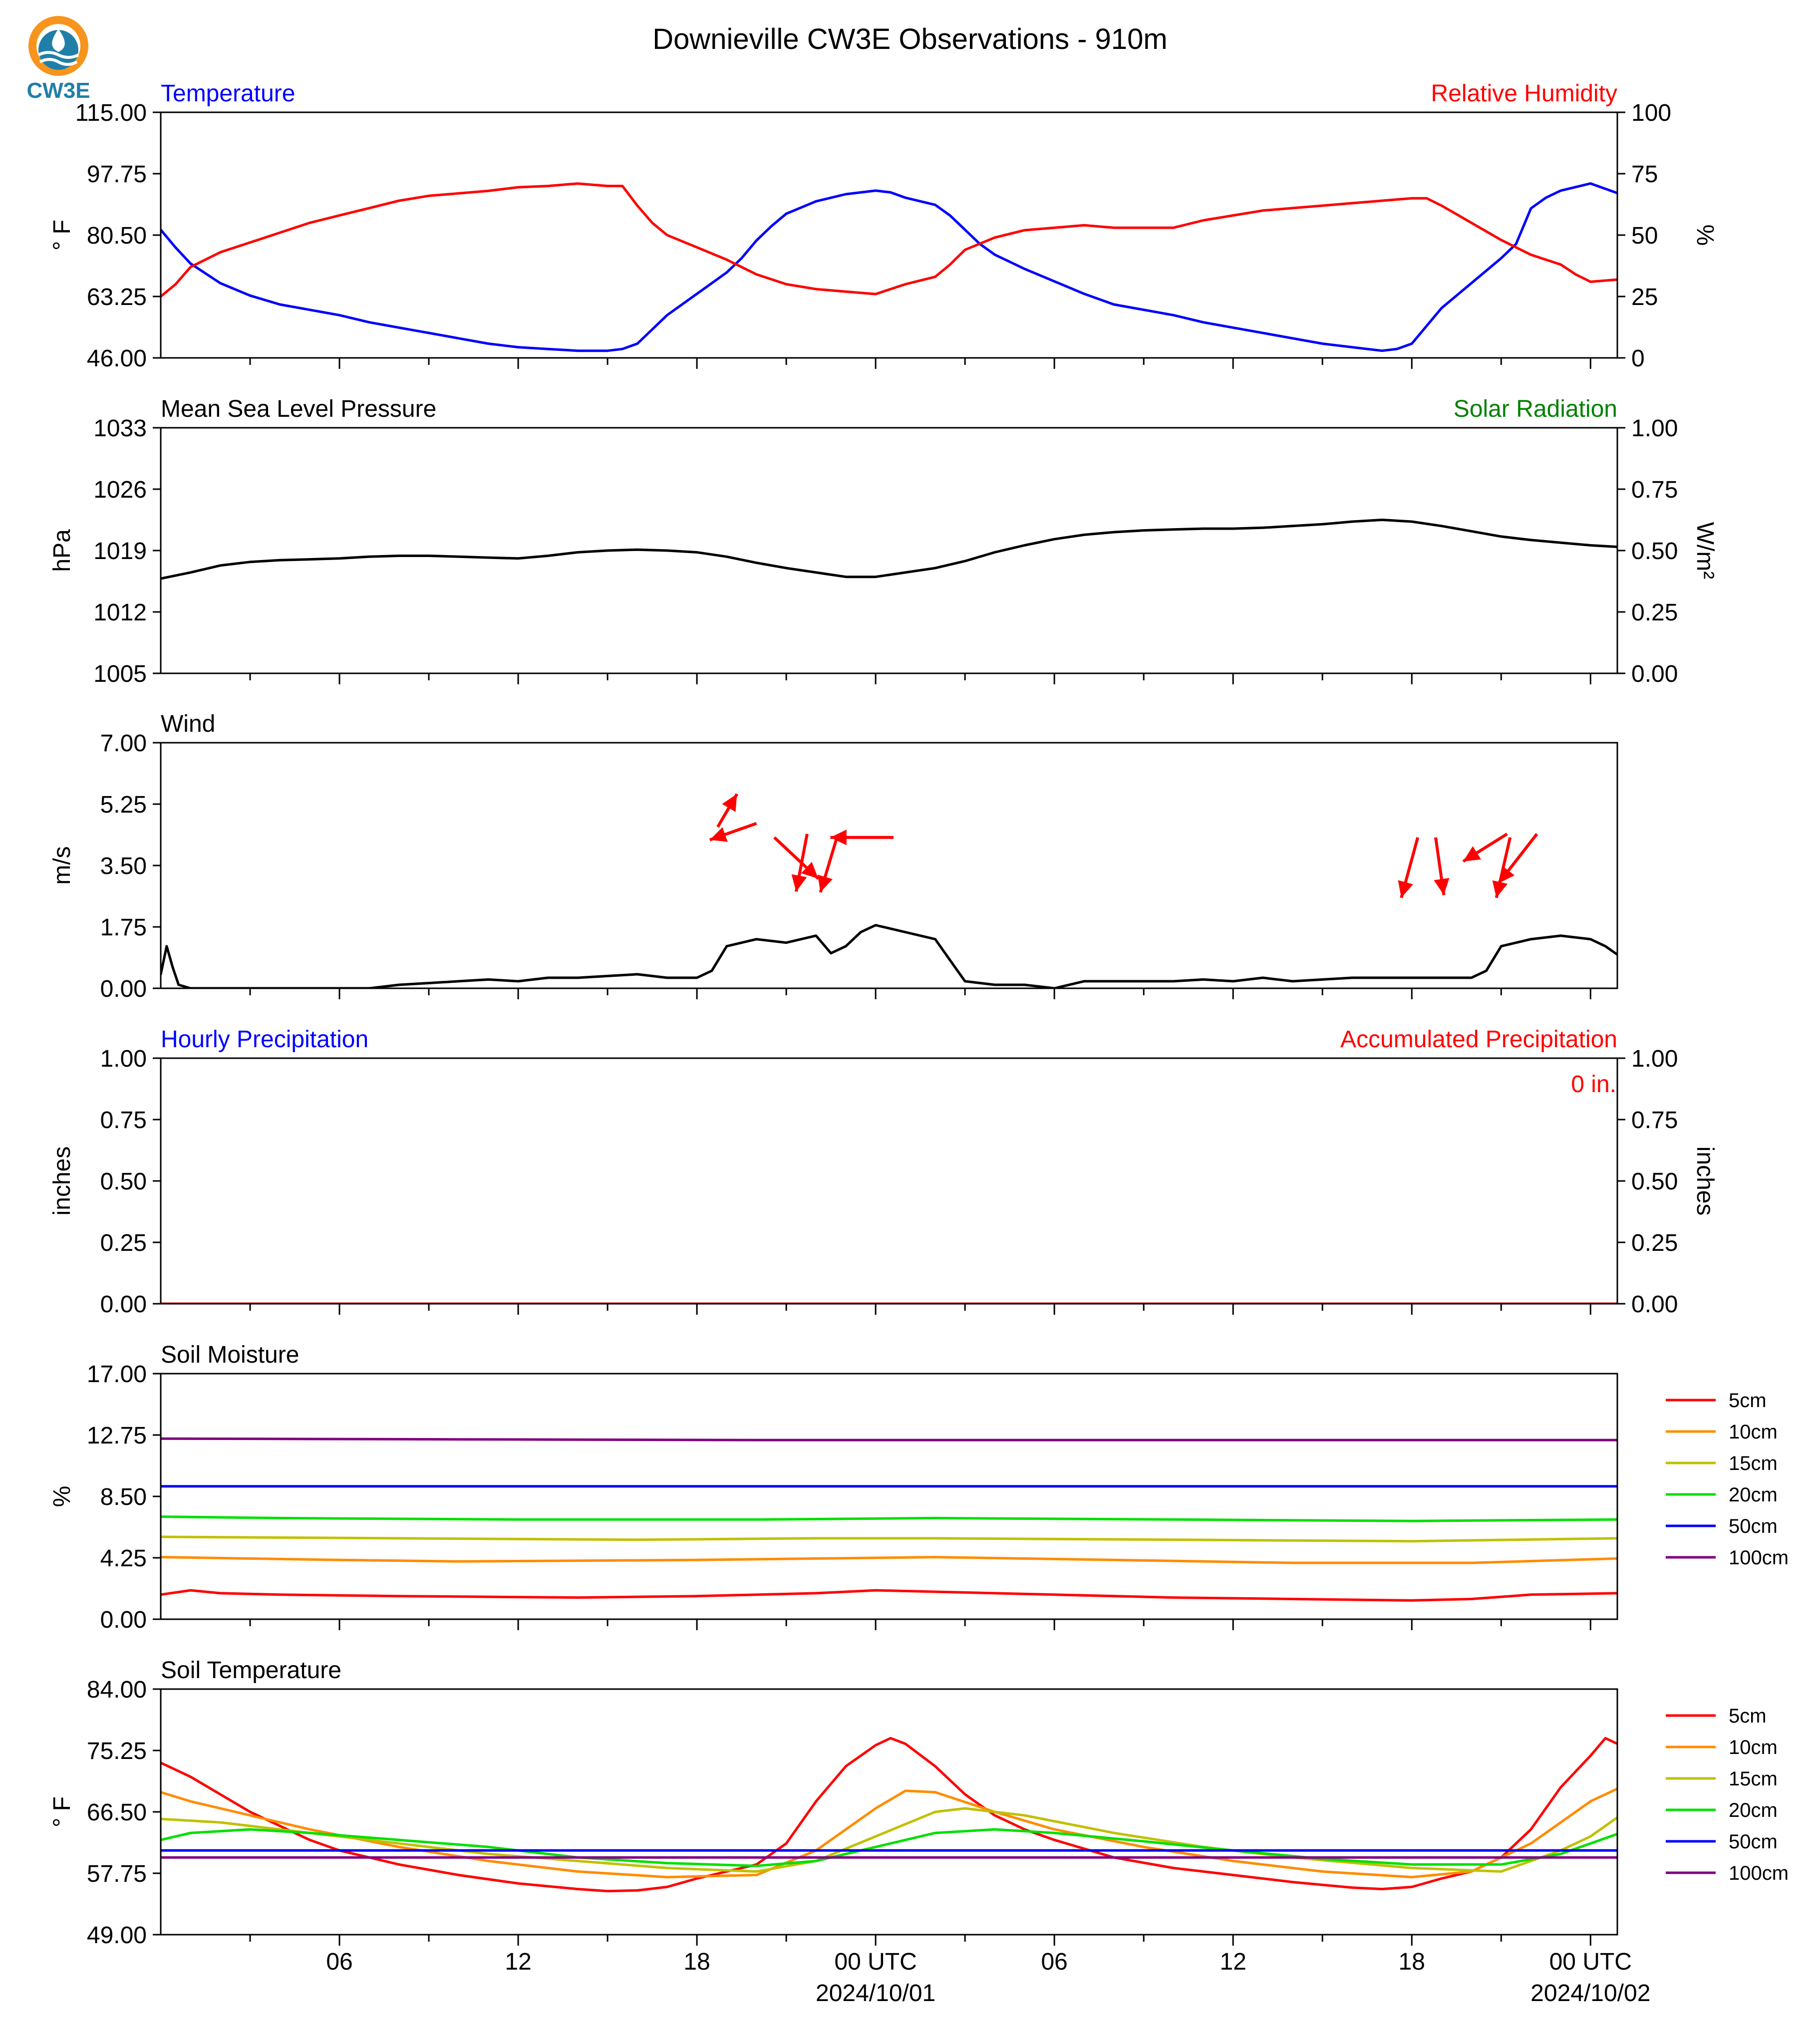  Describe the element at coordinates (123, 866) in the screenshot. I see `y-tick-label: 3.50` at that location.